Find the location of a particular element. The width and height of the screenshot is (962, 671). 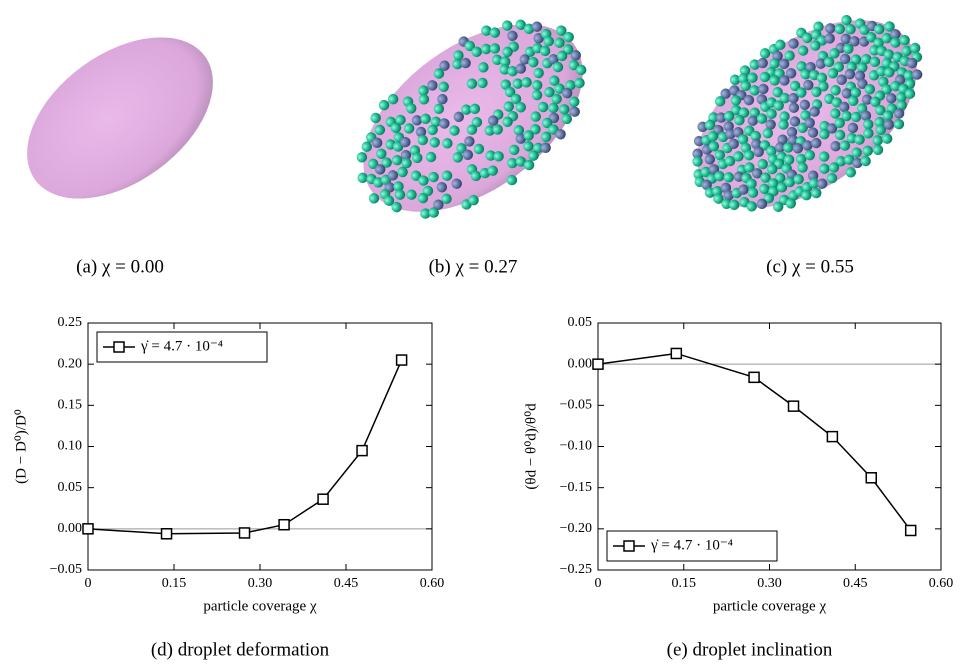

y-tick-label: 0.20 is located at coordinates (70, 363).